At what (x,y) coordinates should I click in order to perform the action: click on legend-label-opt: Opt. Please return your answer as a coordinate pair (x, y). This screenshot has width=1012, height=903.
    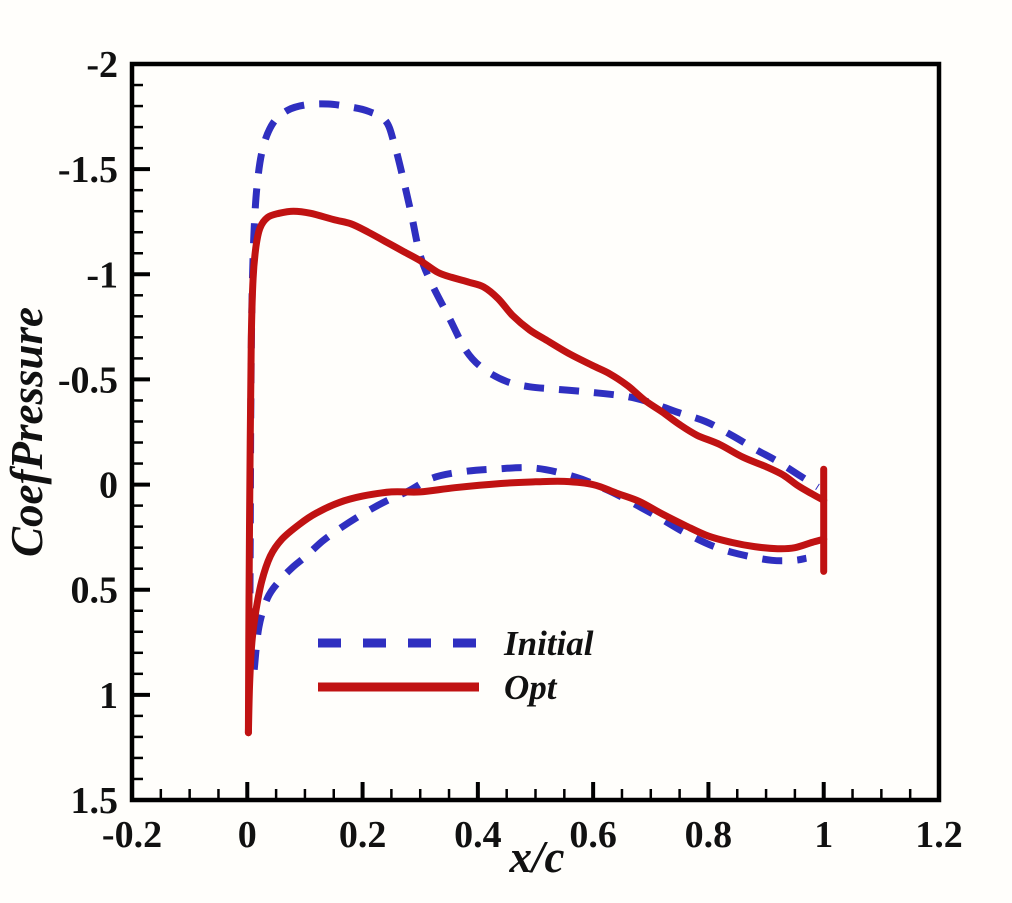
    Looking at the image, I should click on (531, 687).